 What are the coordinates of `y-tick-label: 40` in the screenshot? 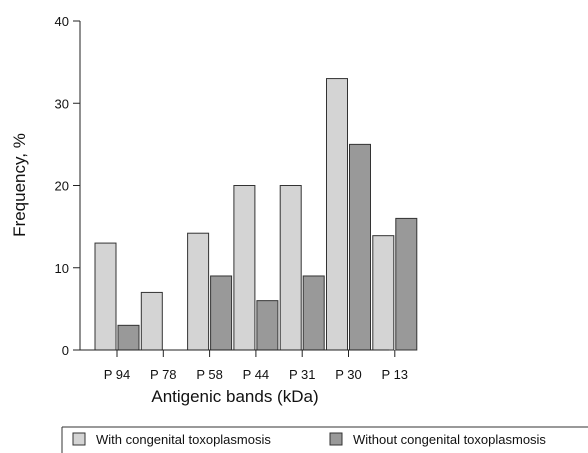 It's located at (62, 21).